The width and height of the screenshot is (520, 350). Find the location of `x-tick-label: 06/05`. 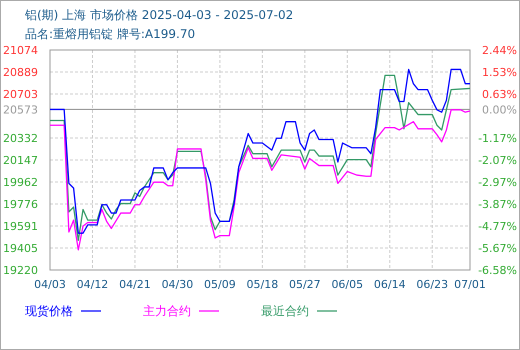

x-tick-label: 06/05 is located at coordinates (347, 284).